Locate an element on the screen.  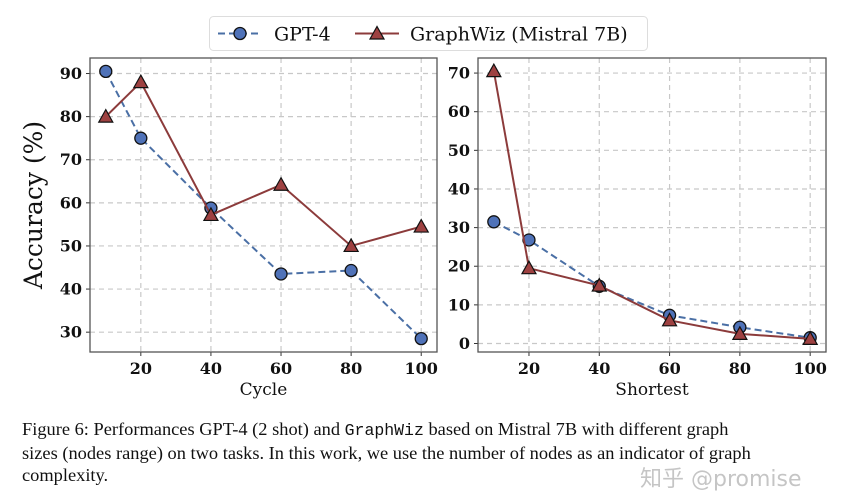
legend-label: GPT-4 is located at coordinates (302, 35).